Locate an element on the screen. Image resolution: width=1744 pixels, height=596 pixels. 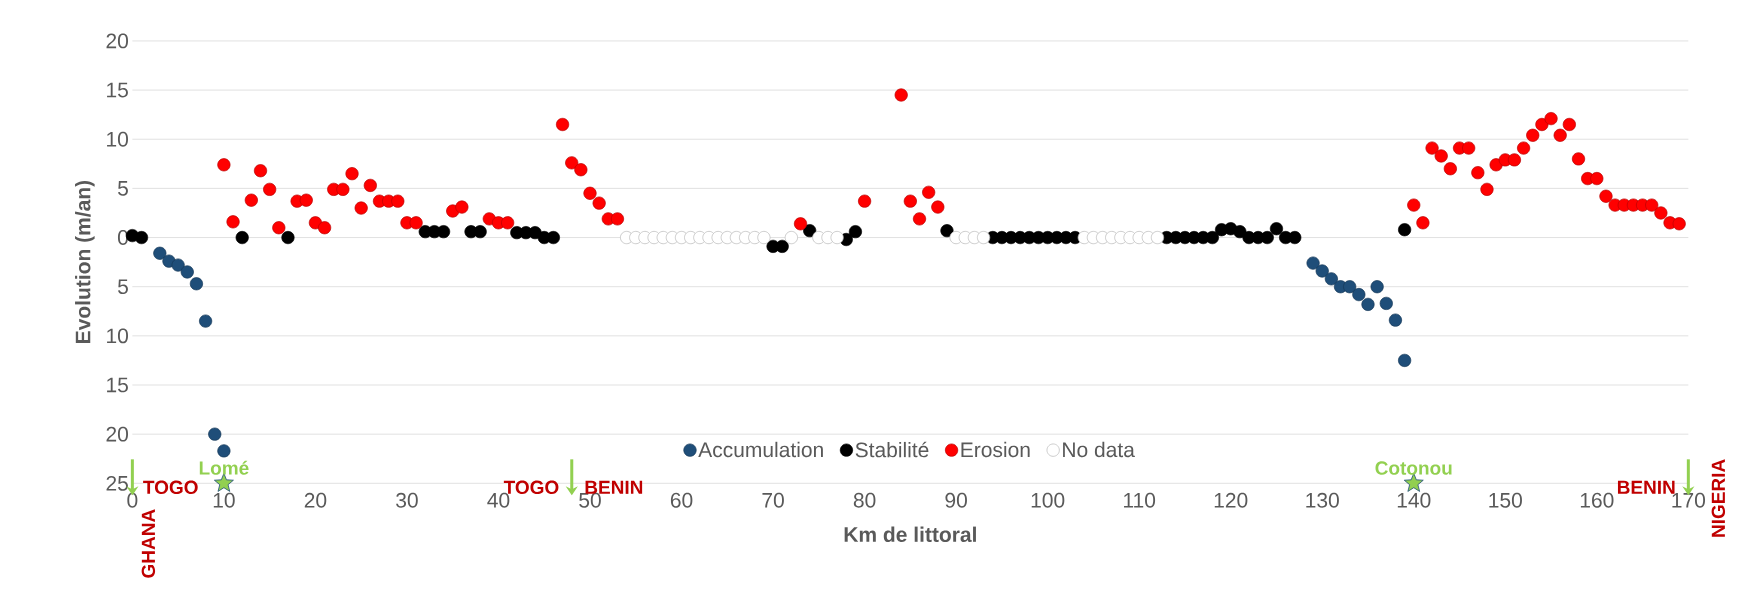
x-tick-label: 150 is located at coordinates (1505, 500).